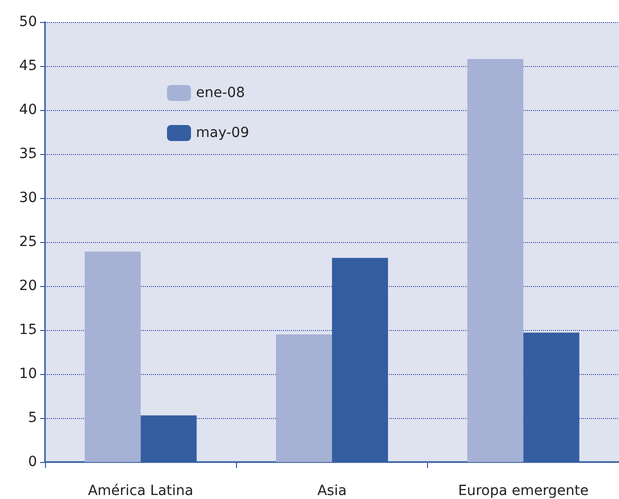  What do you see at coordinates (332, 491) in the screenshot?
I see `x-tick-label: Asia` at bounding box center [332, 491].